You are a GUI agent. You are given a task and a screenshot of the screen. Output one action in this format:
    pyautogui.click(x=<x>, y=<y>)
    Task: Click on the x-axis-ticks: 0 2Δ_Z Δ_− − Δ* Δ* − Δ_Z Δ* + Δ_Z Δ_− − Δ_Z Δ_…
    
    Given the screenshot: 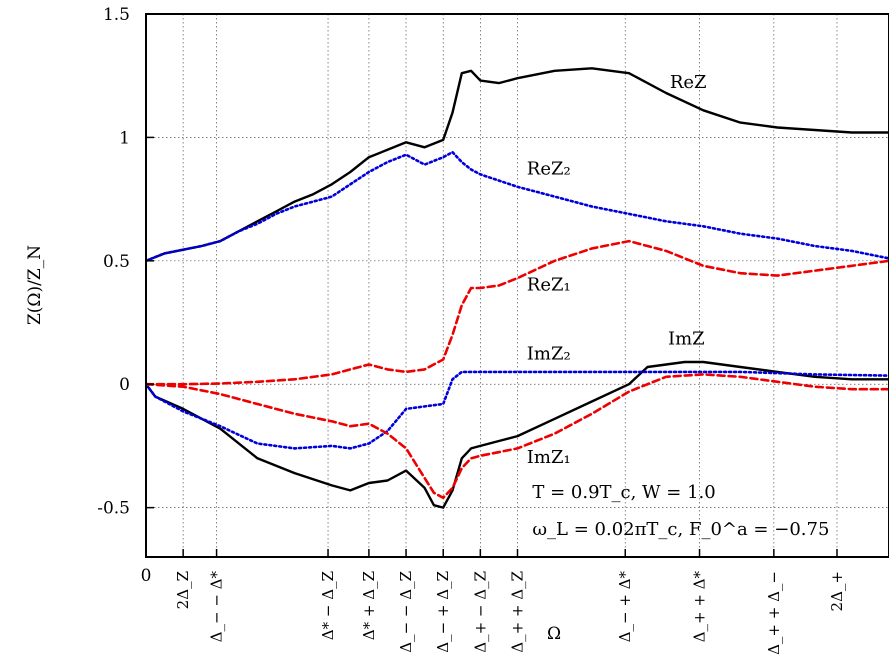 What is the action you would take?
    pyautogui.click(x=493, y=602)
    